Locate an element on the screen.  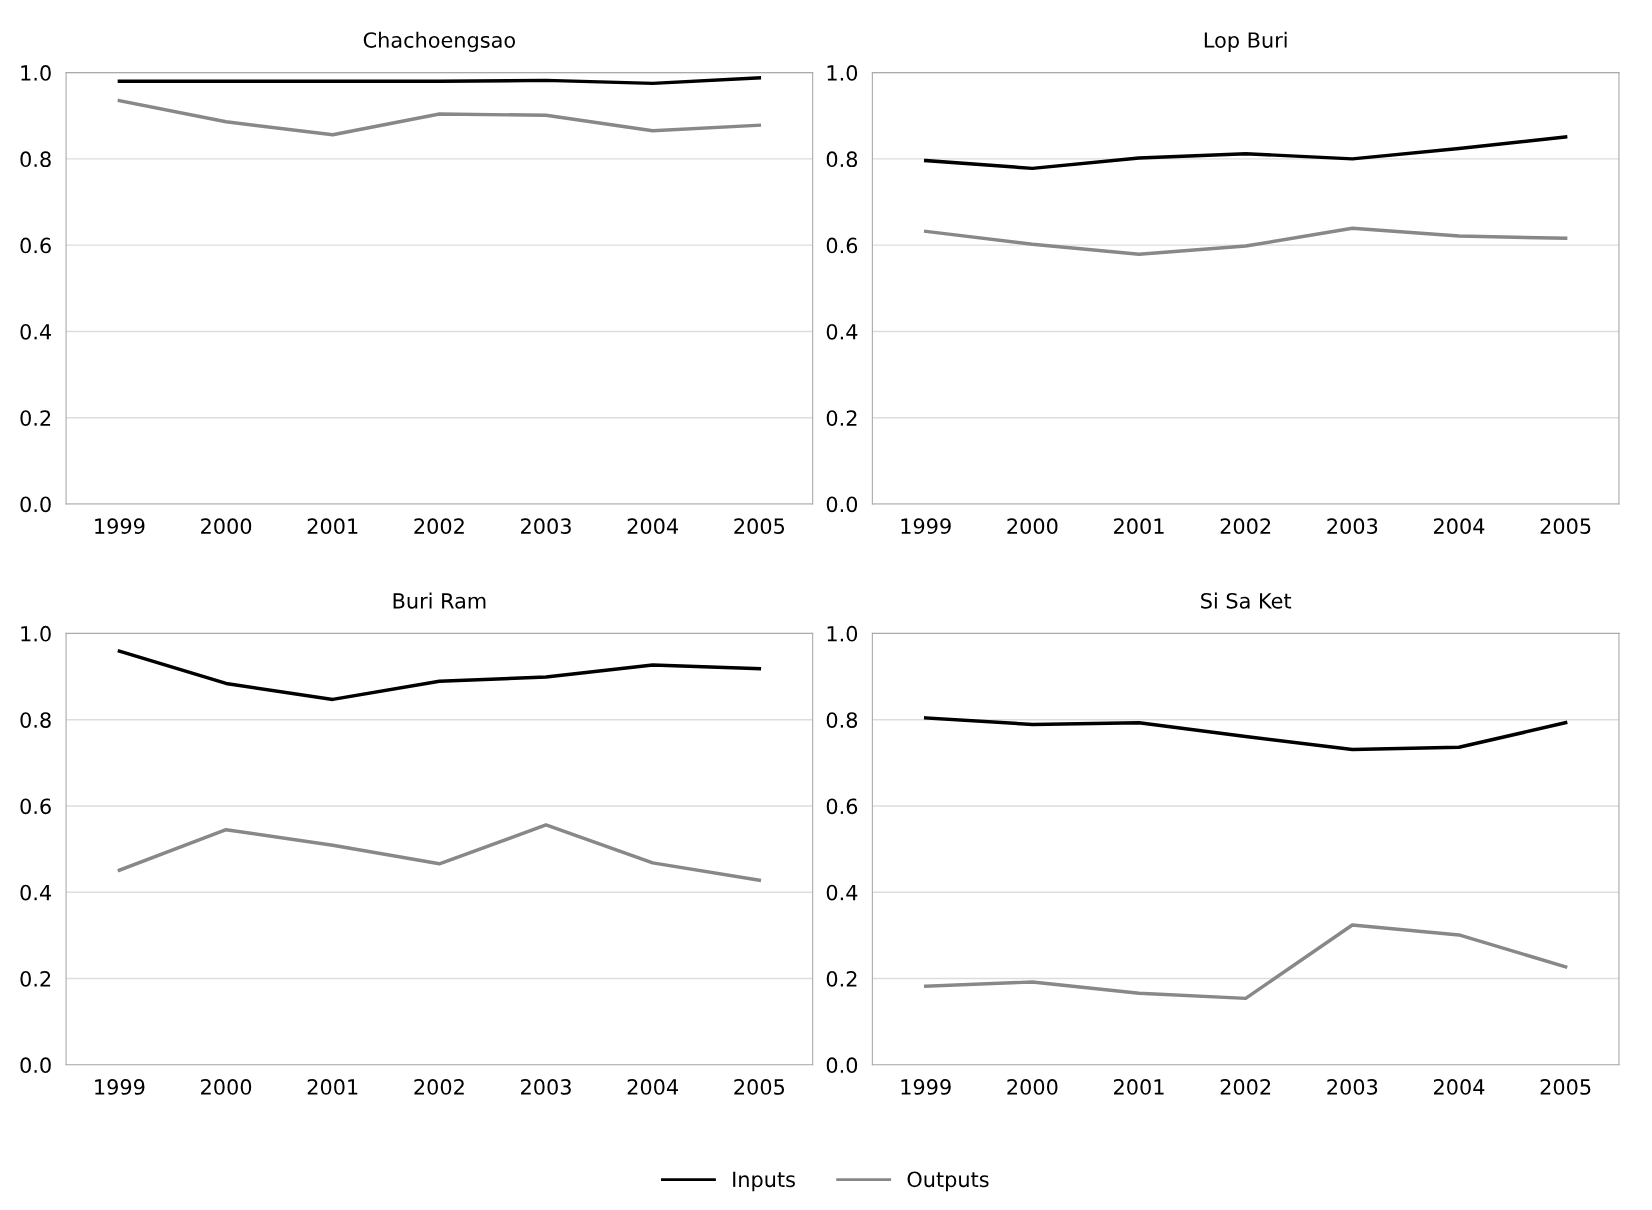
chart-title: Lop Buri is located at coordinates (1245, 41).